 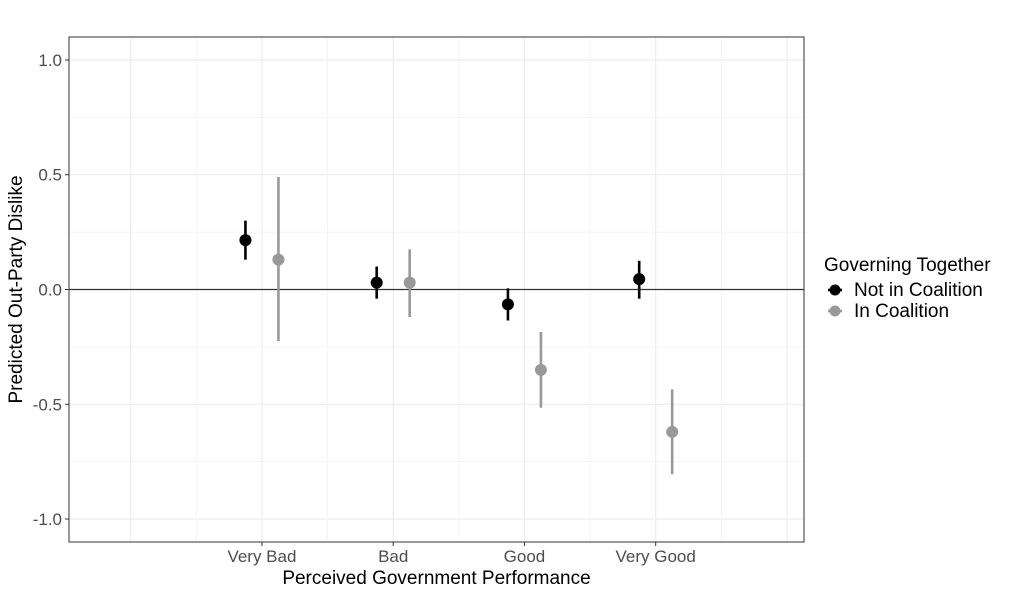 I want to click on x-tick-label: Bad, so click(x=393, y=556).